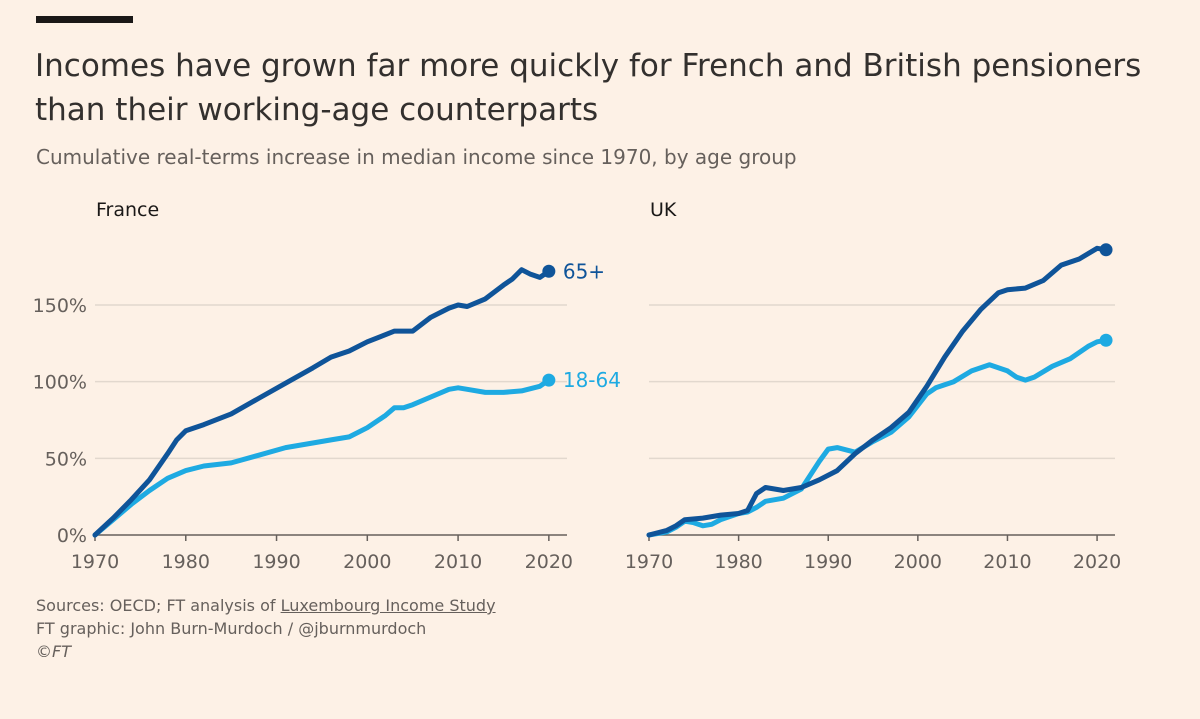 This screenshot has width=1200, height=719. Describe the element at coordinates (367, 562) in the screenshot. I see `panel-france-xtick-label: 2000` at that location.